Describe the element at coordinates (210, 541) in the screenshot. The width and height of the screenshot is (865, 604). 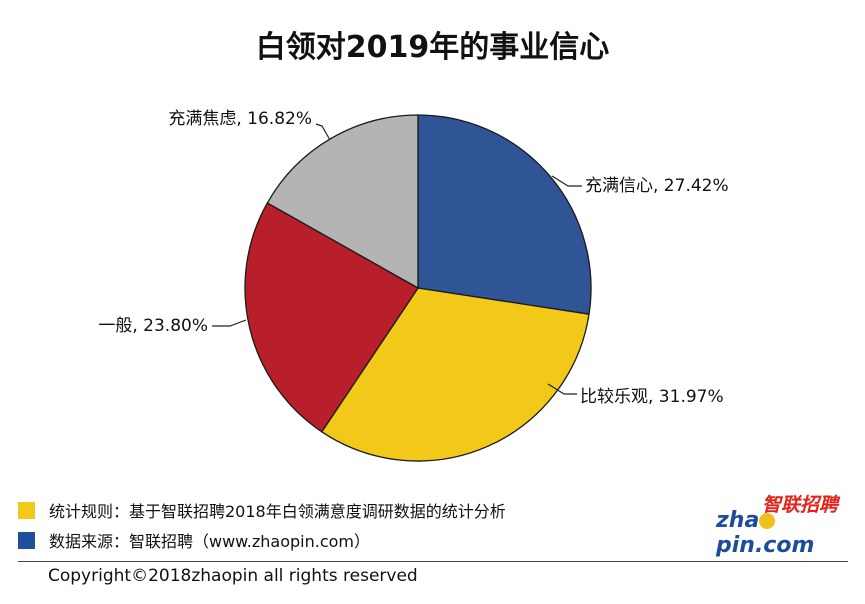
I see `note-source-text: 数据来源：智联招聘（www.zhaopin.com）` at that location.